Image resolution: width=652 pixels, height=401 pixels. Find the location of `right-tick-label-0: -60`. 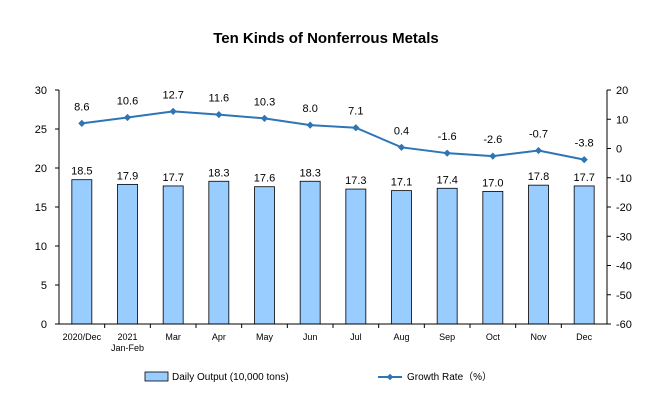

right-tick-label-0: -60 is located at coordinates (624, 325).